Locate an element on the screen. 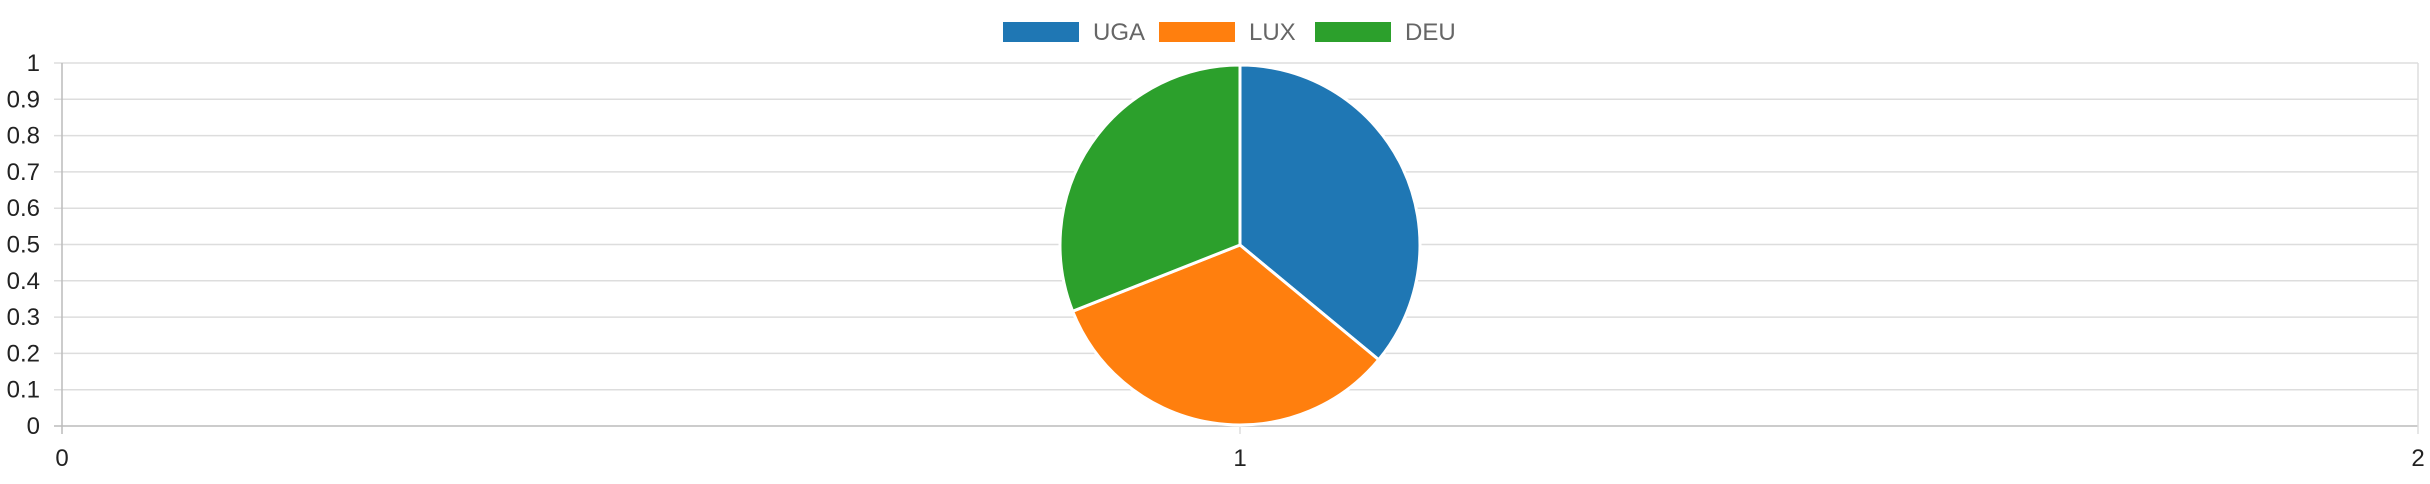  y-tick-label: 0.9 is located at coordinates (23, 99).